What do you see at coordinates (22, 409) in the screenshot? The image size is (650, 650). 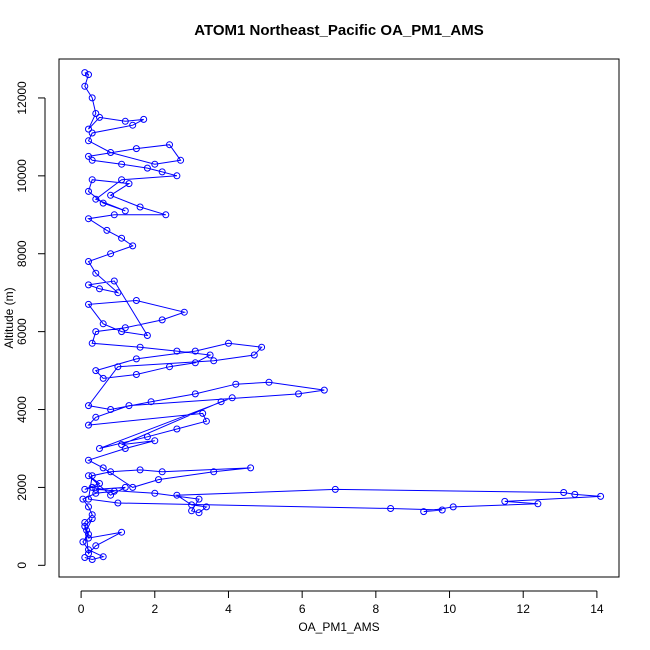 I see `y-tick-label: 4000` at bounding box center [22, 409].